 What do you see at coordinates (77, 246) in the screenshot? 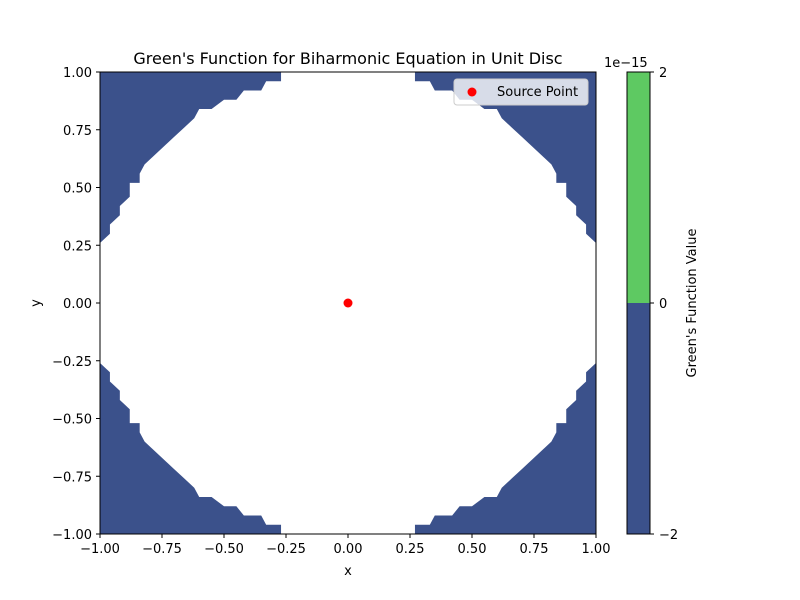
I see `y-tick-label: 0.25` at bounding box center [77, 246].